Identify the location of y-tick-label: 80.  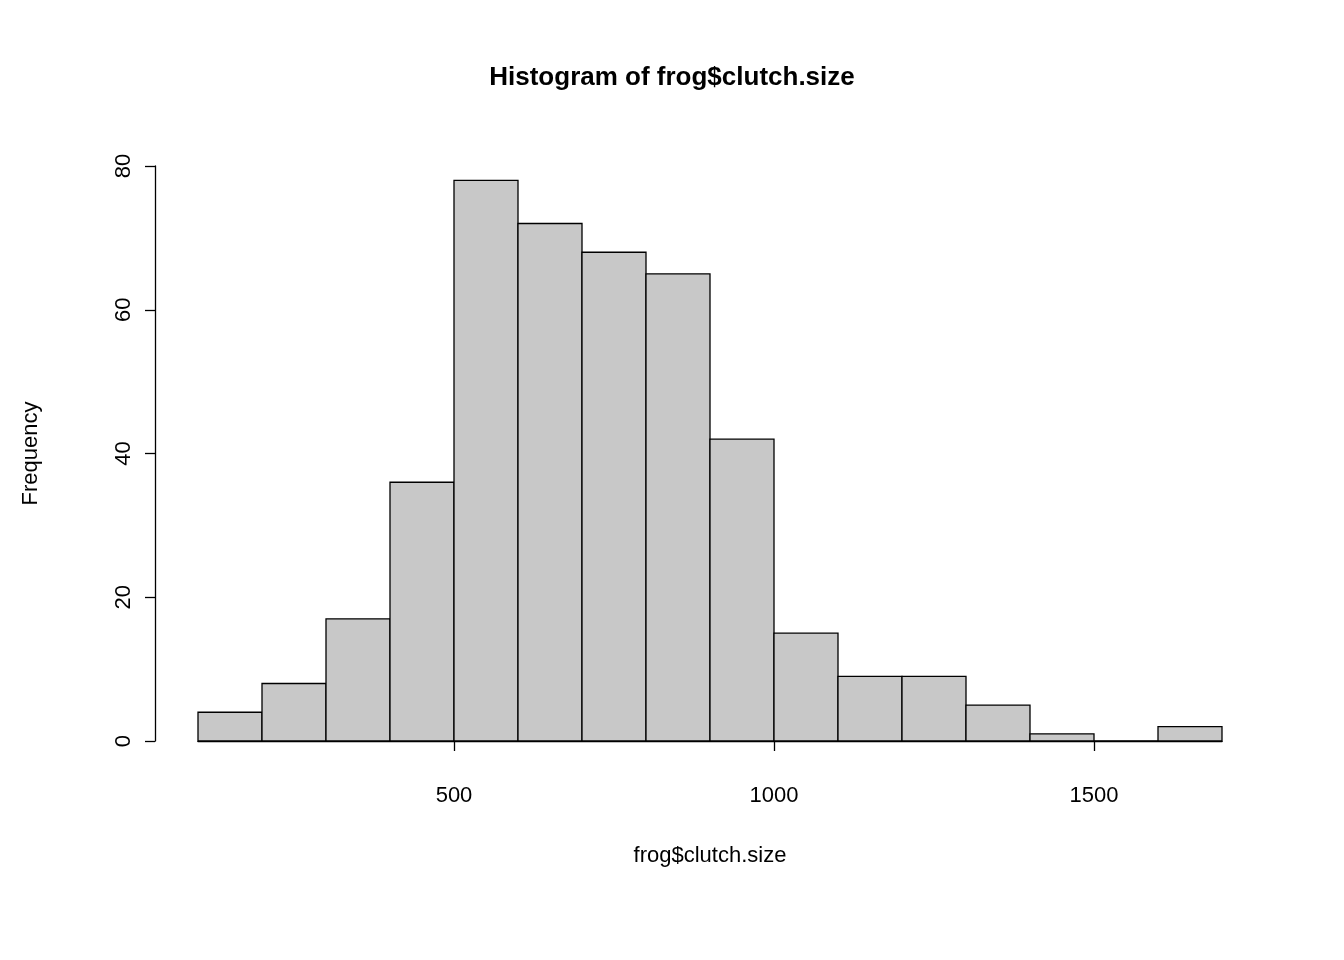
(122, 166).